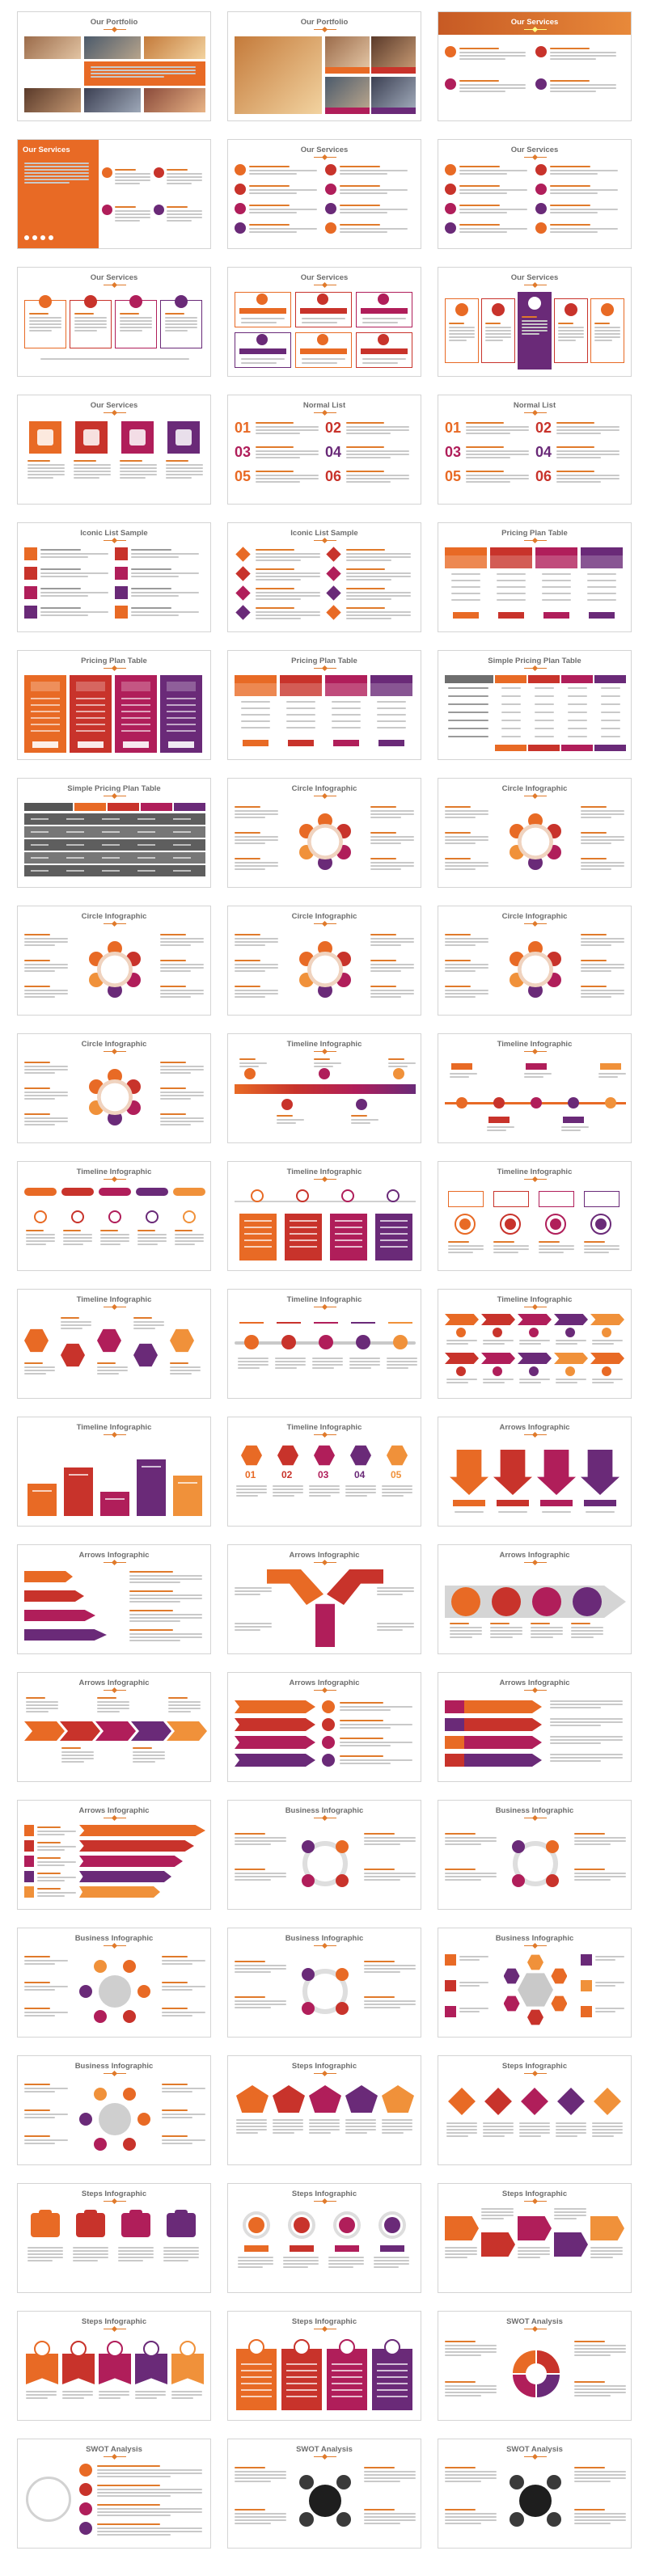 The height and width of the screenshot is (2576, 647). I want to click on buy-now-button, so click(346, 743).